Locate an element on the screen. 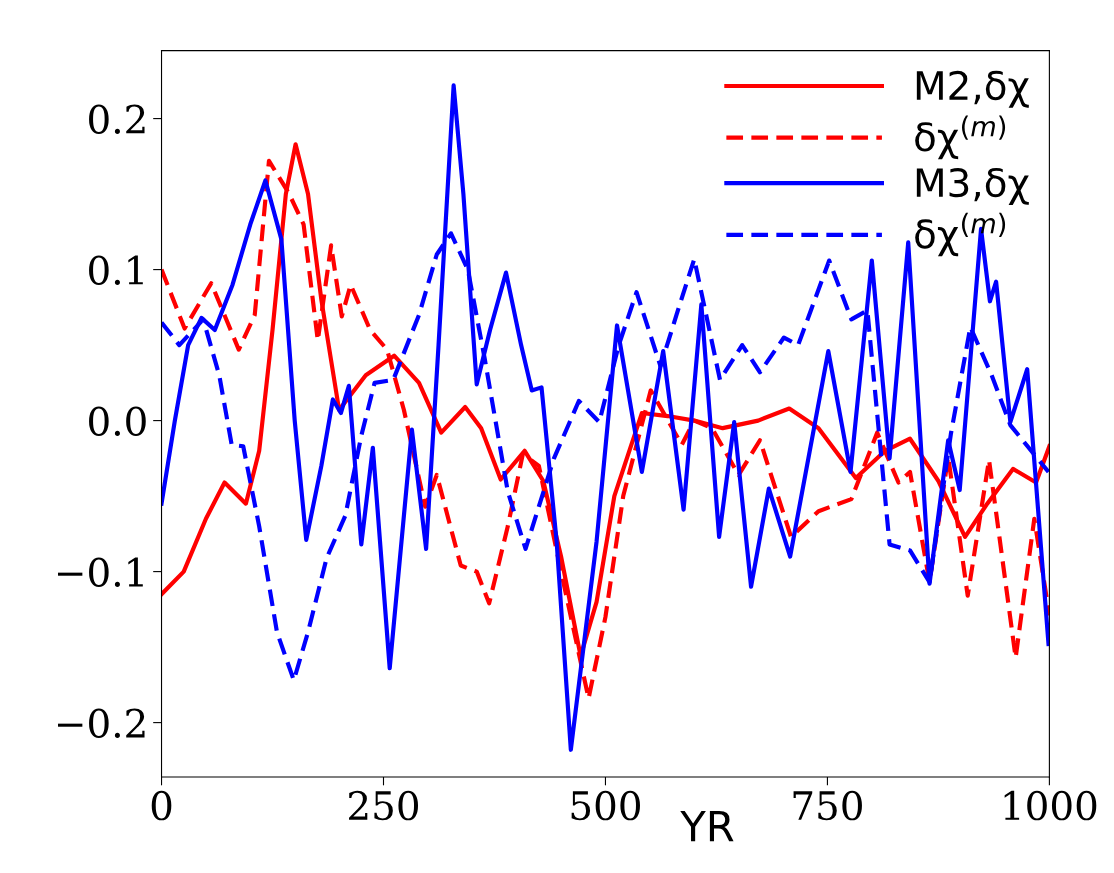  x-axis-title: YR is located at coordinates (707, 826).